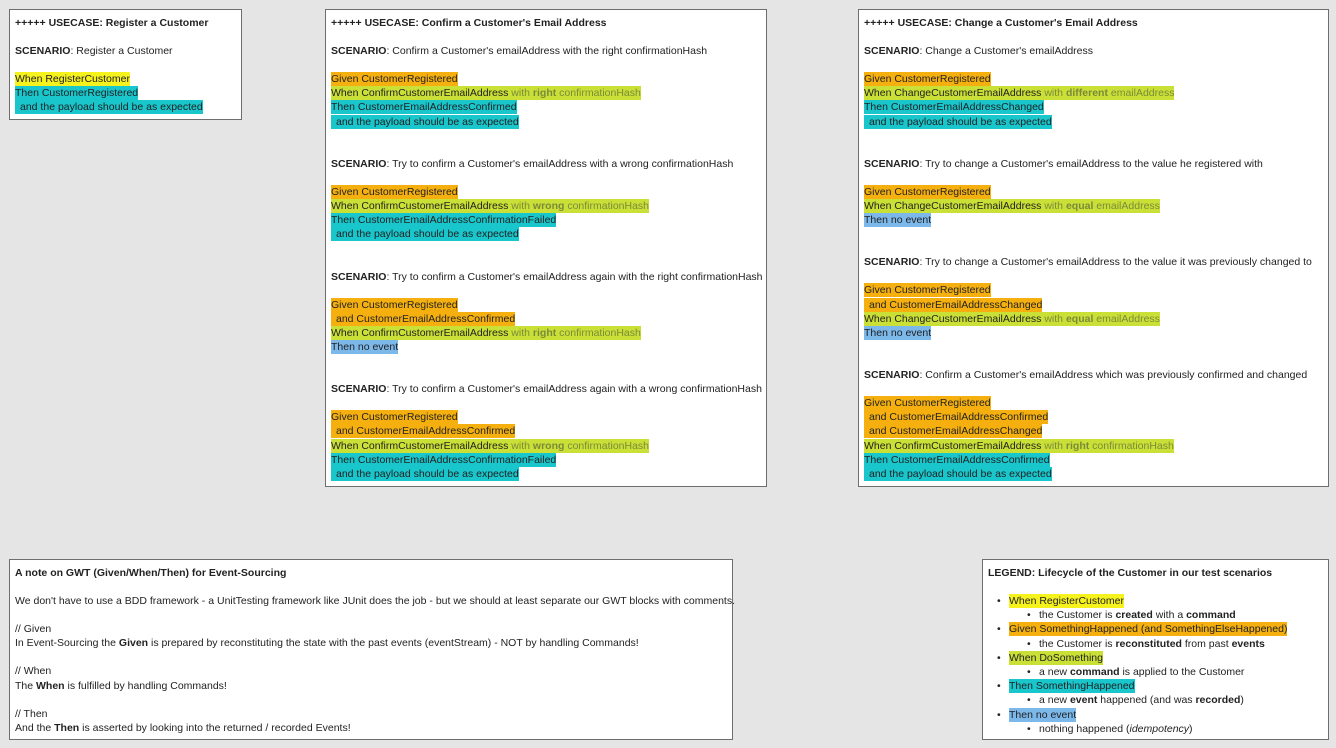 The image size is (1336, 748). I want to click on scenario-label: SCENARIO, so click(359, 276).